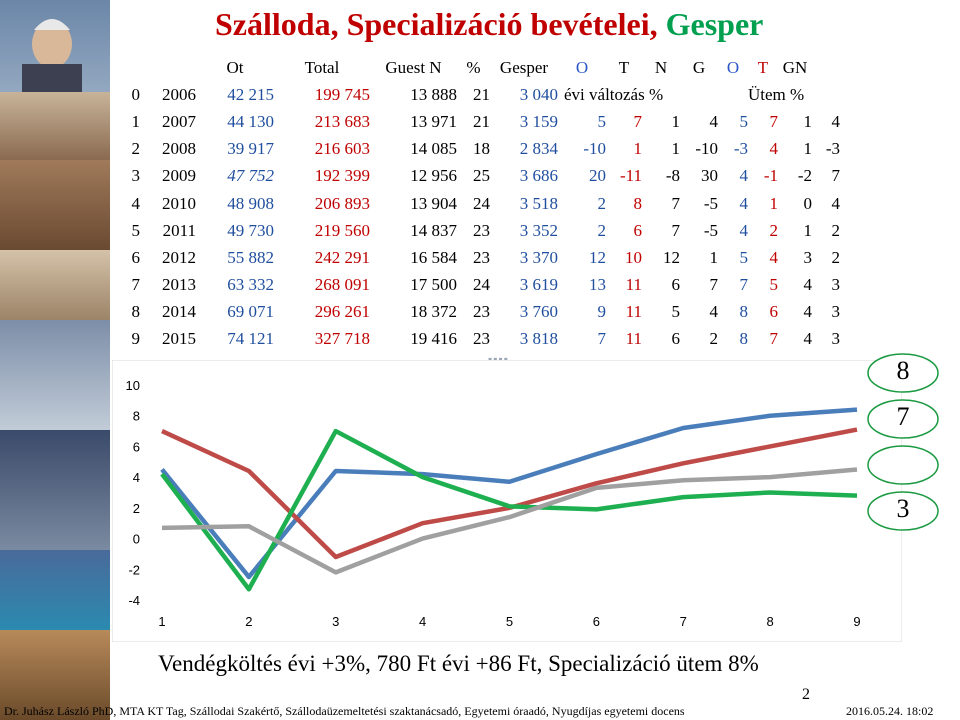 The image size is (960, 720). What do you see at coordinates (808, 203) in the screenshot?
I see `table-cell: 0` at bounding box center [808, 203].